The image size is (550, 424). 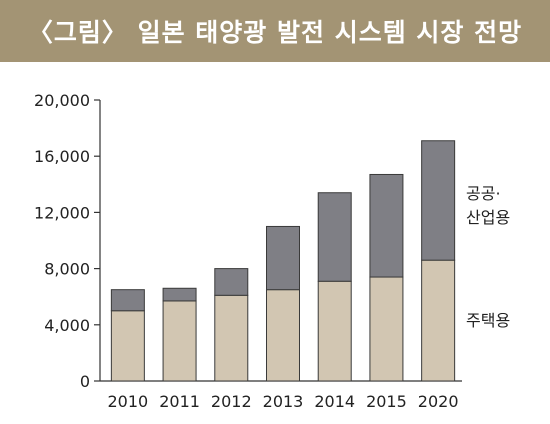 What do you see at coordinates (438, 200) in the screenshot?
I see `bar-public-industrial-2020` at bounding box center [438, 200].